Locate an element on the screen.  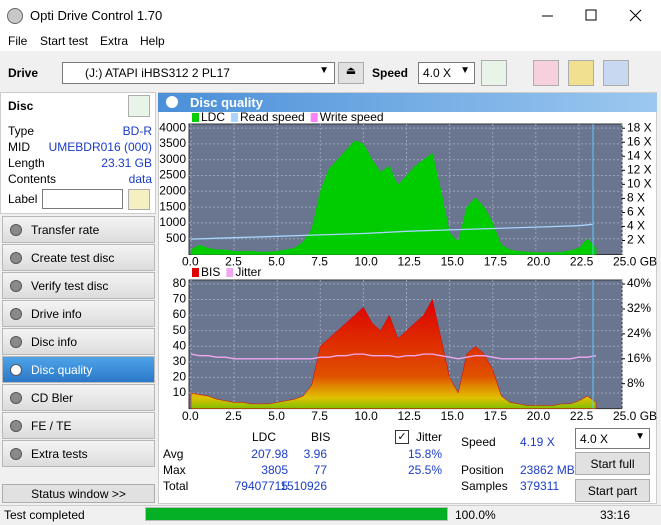
menu-item: Start test is located at coordinates (64, 41).